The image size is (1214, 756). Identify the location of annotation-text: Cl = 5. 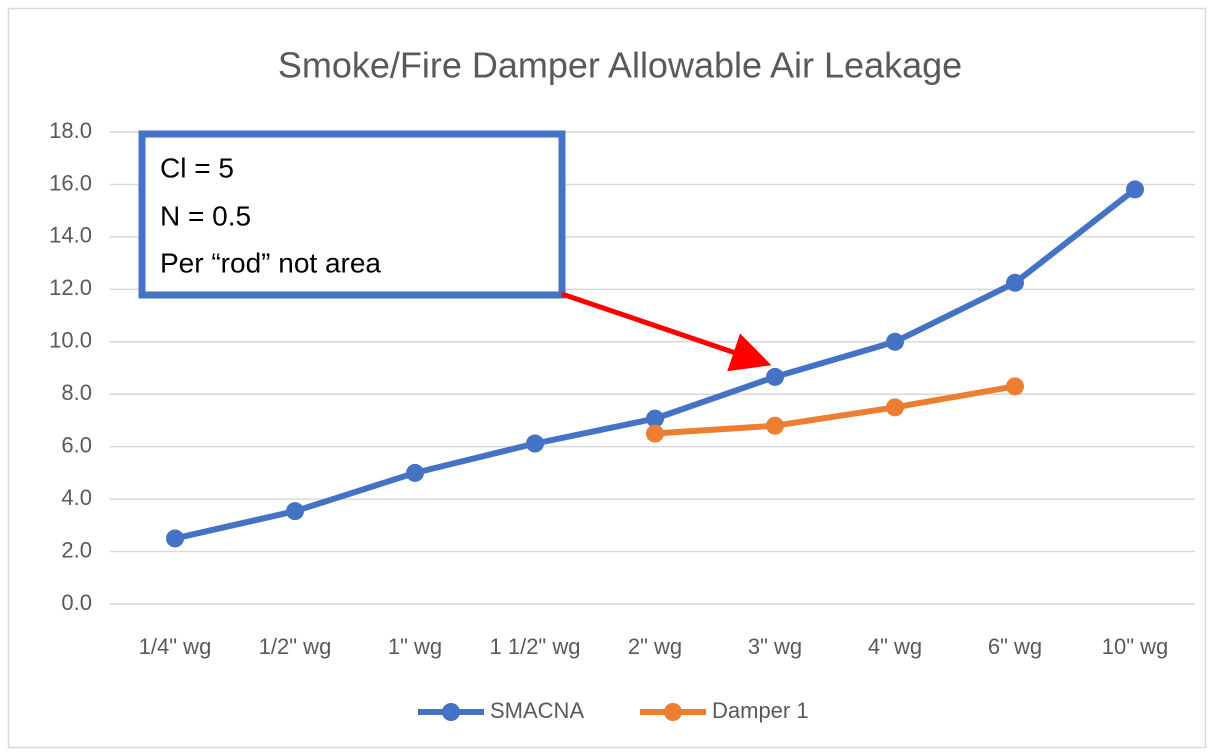
(197, 167).